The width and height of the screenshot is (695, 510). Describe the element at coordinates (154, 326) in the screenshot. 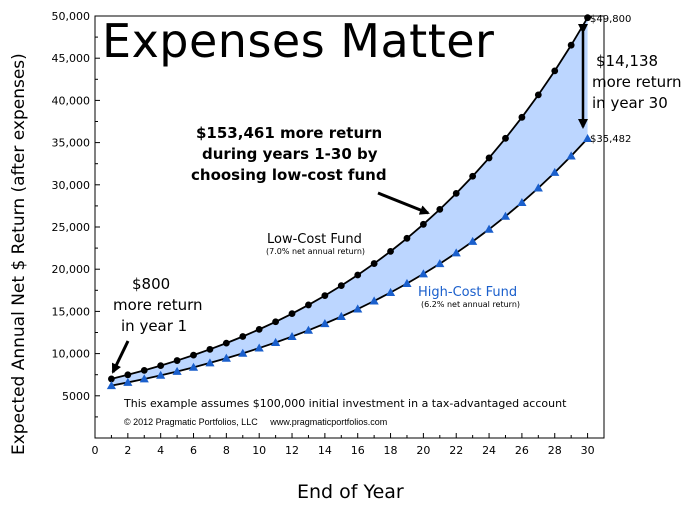

I see `year1-annotation-line3: in year 1` at that location.